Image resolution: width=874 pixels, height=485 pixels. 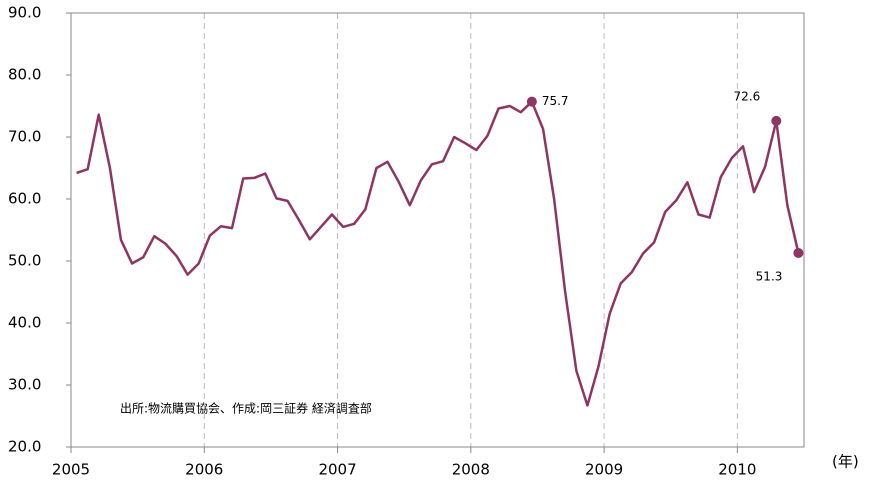 I want to click on y-tick-label: 50.0, so click(x=24, y=261).